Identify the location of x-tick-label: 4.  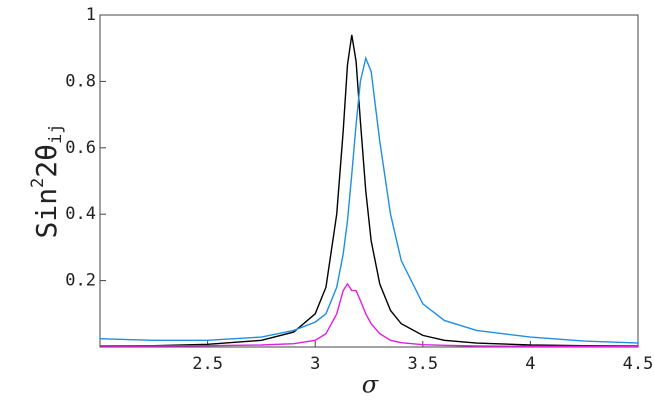
(530, 364).